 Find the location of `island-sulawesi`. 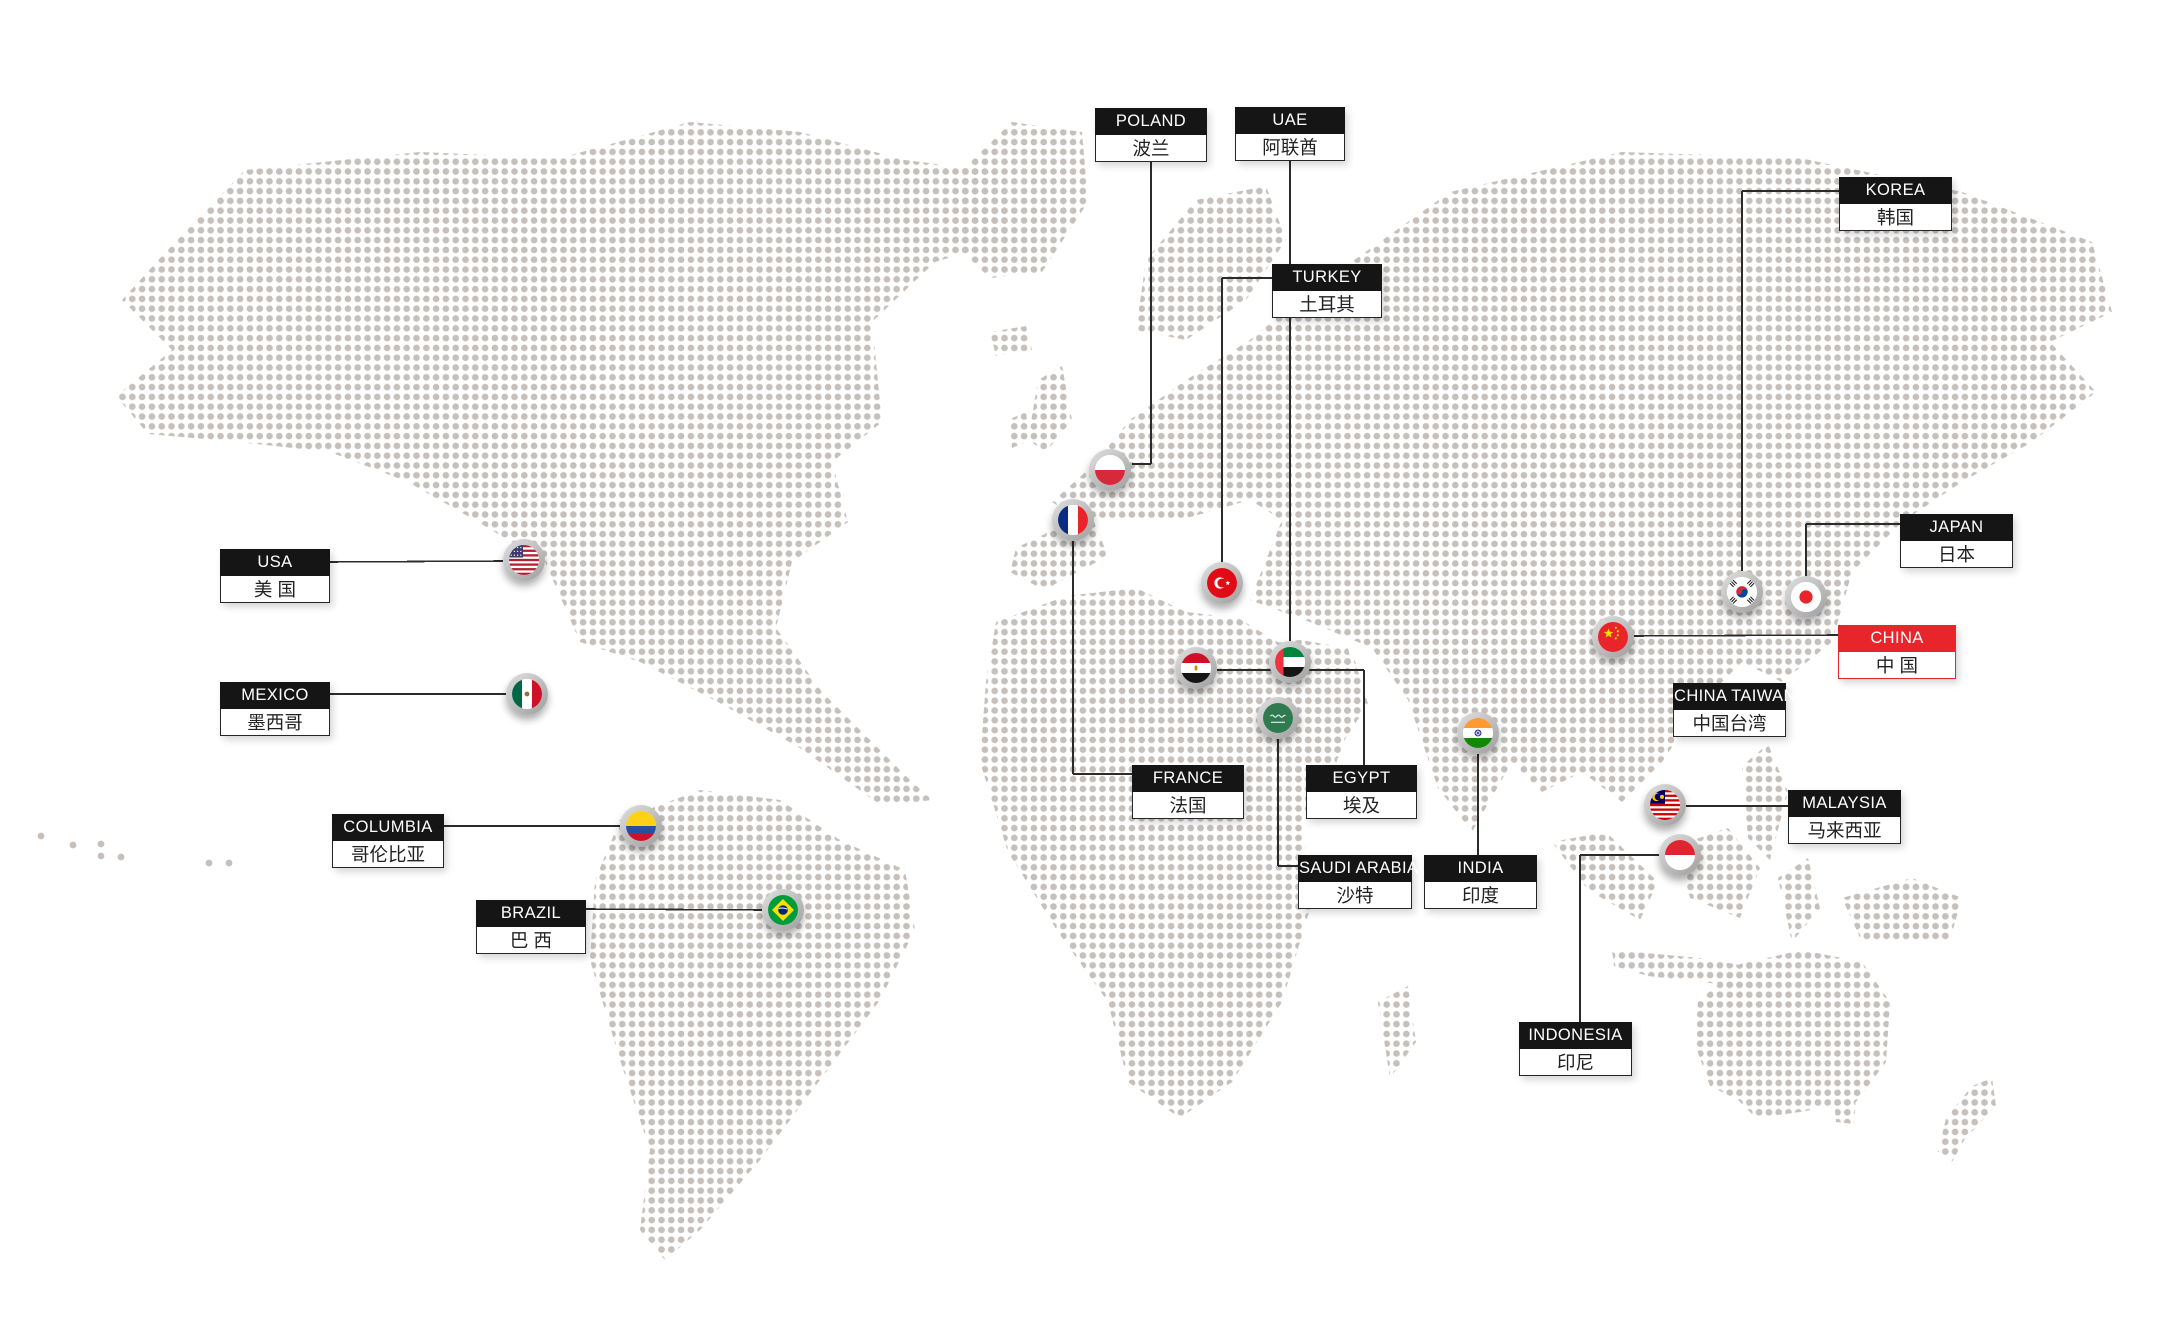

island-sulawesi is located at coordinates (1799, 900).